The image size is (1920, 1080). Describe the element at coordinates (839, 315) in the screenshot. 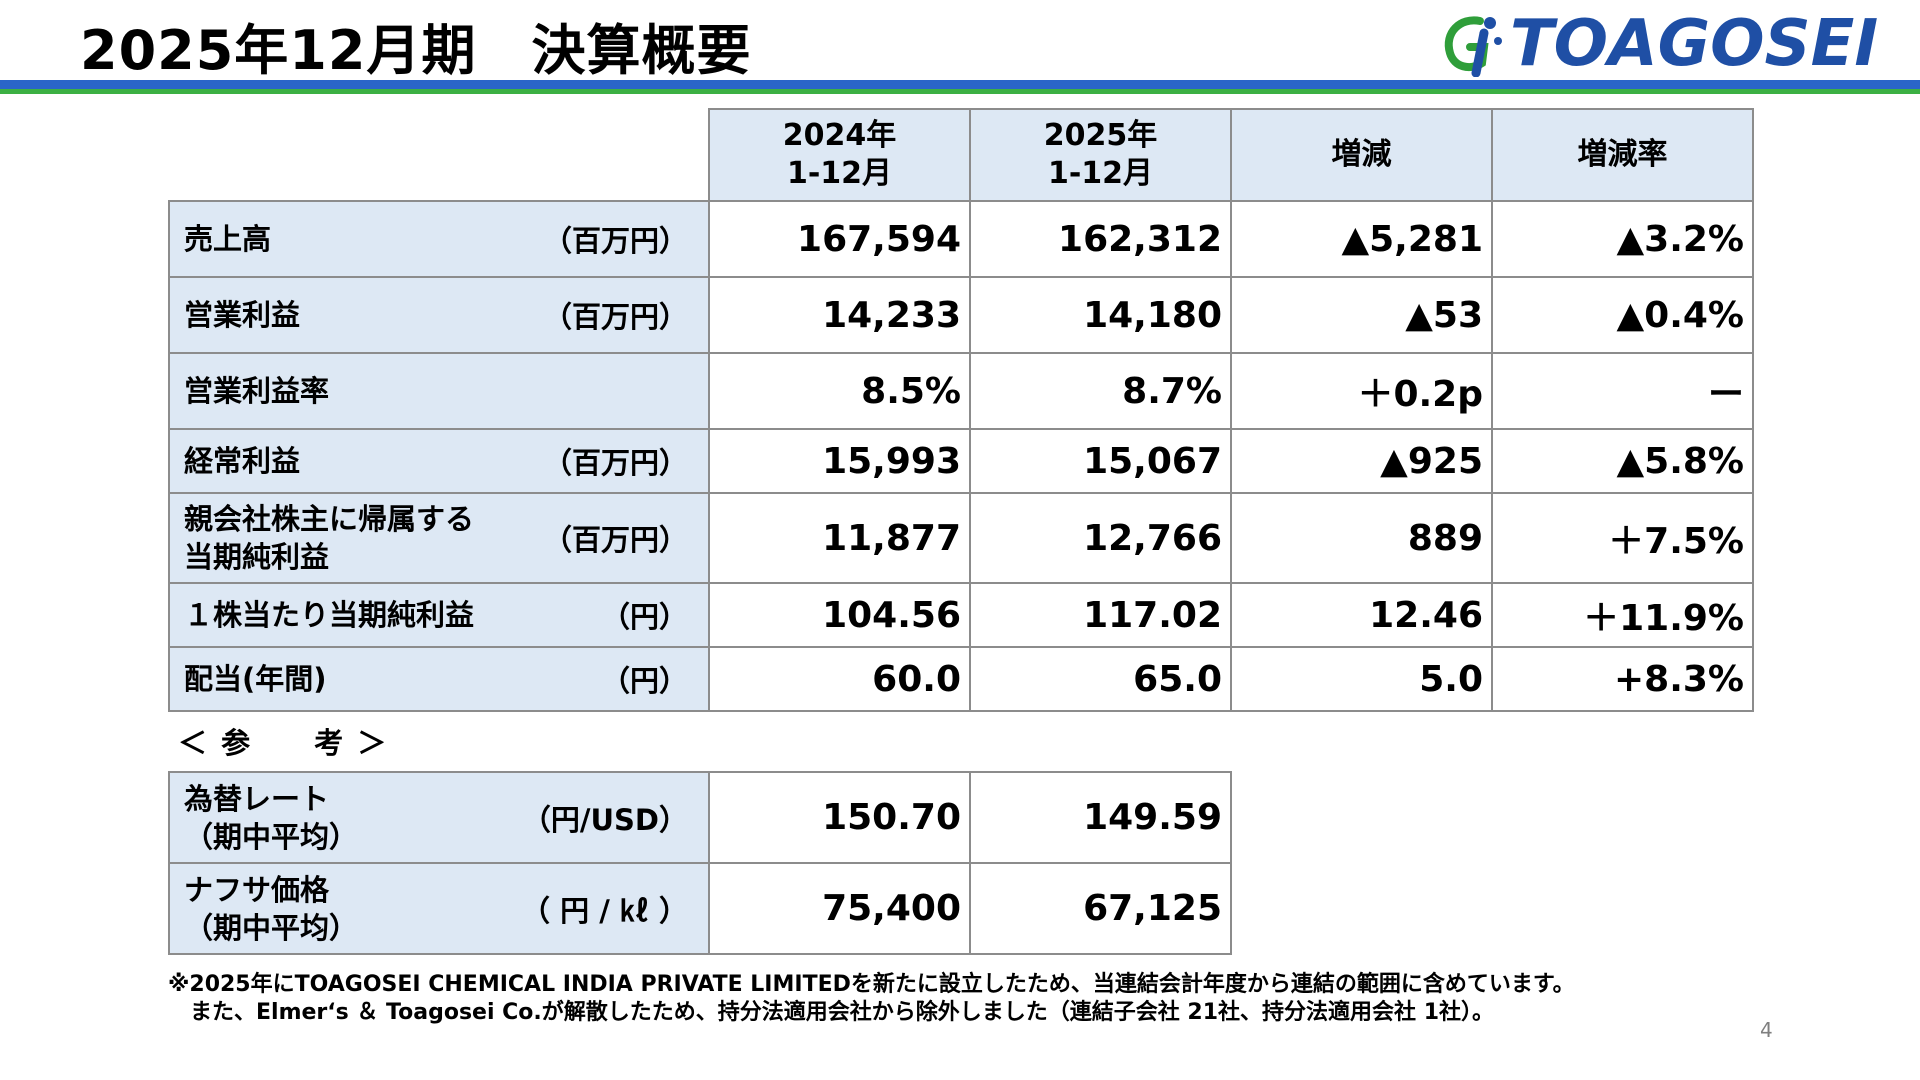

I see `value-cell: 14,233` at that location.